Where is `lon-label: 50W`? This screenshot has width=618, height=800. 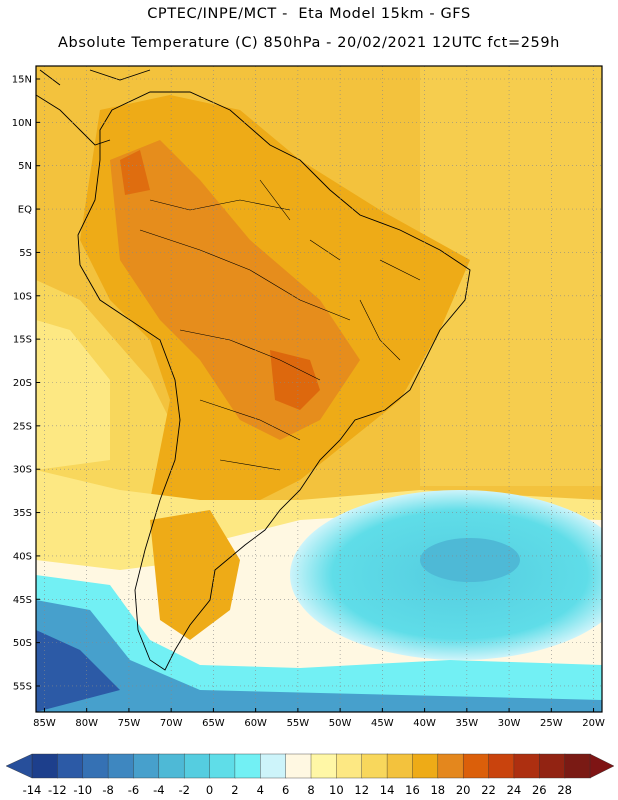
lon-label: 50W is located at coordinates (340, 723).